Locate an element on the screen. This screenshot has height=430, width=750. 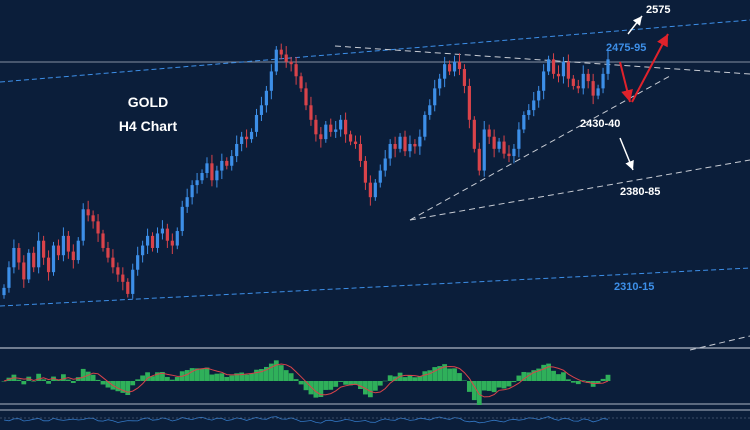
level-label-2380-85: 2380-85 is located at coordinates (640, 192).